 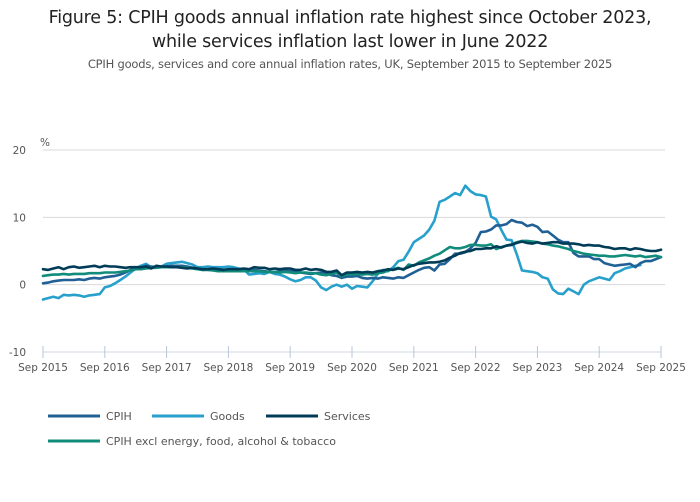 I want to click on y-tick-label: -10, so click(x=17, y=353).